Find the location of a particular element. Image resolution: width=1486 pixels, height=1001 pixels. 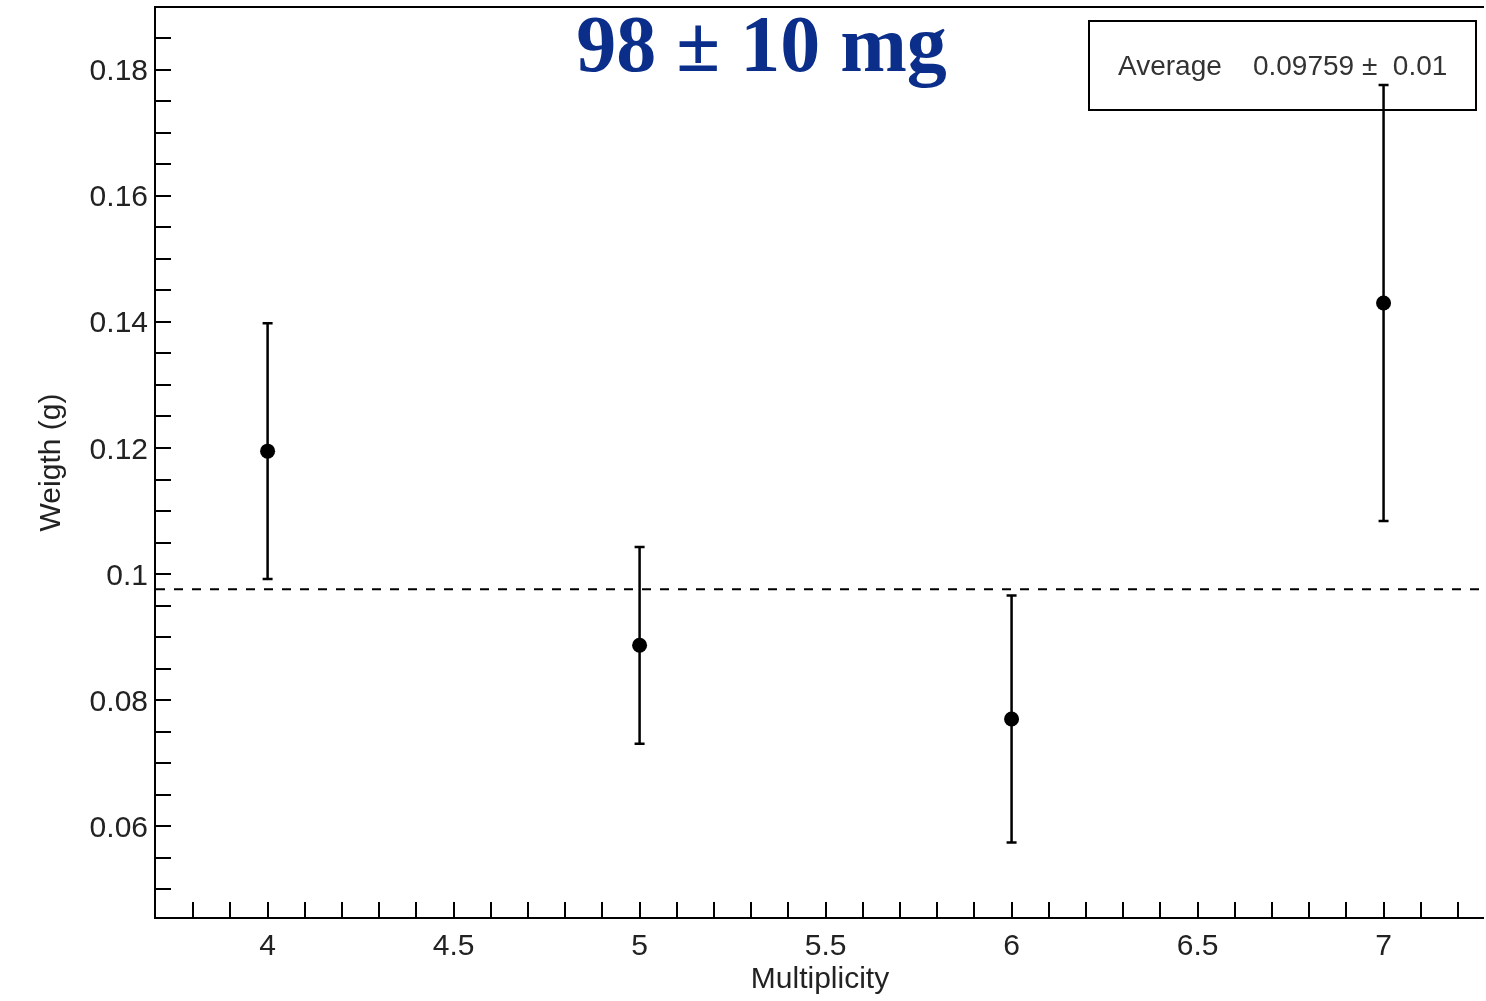

y-tick-label: 0.18 is located at coordinates (118, 70).